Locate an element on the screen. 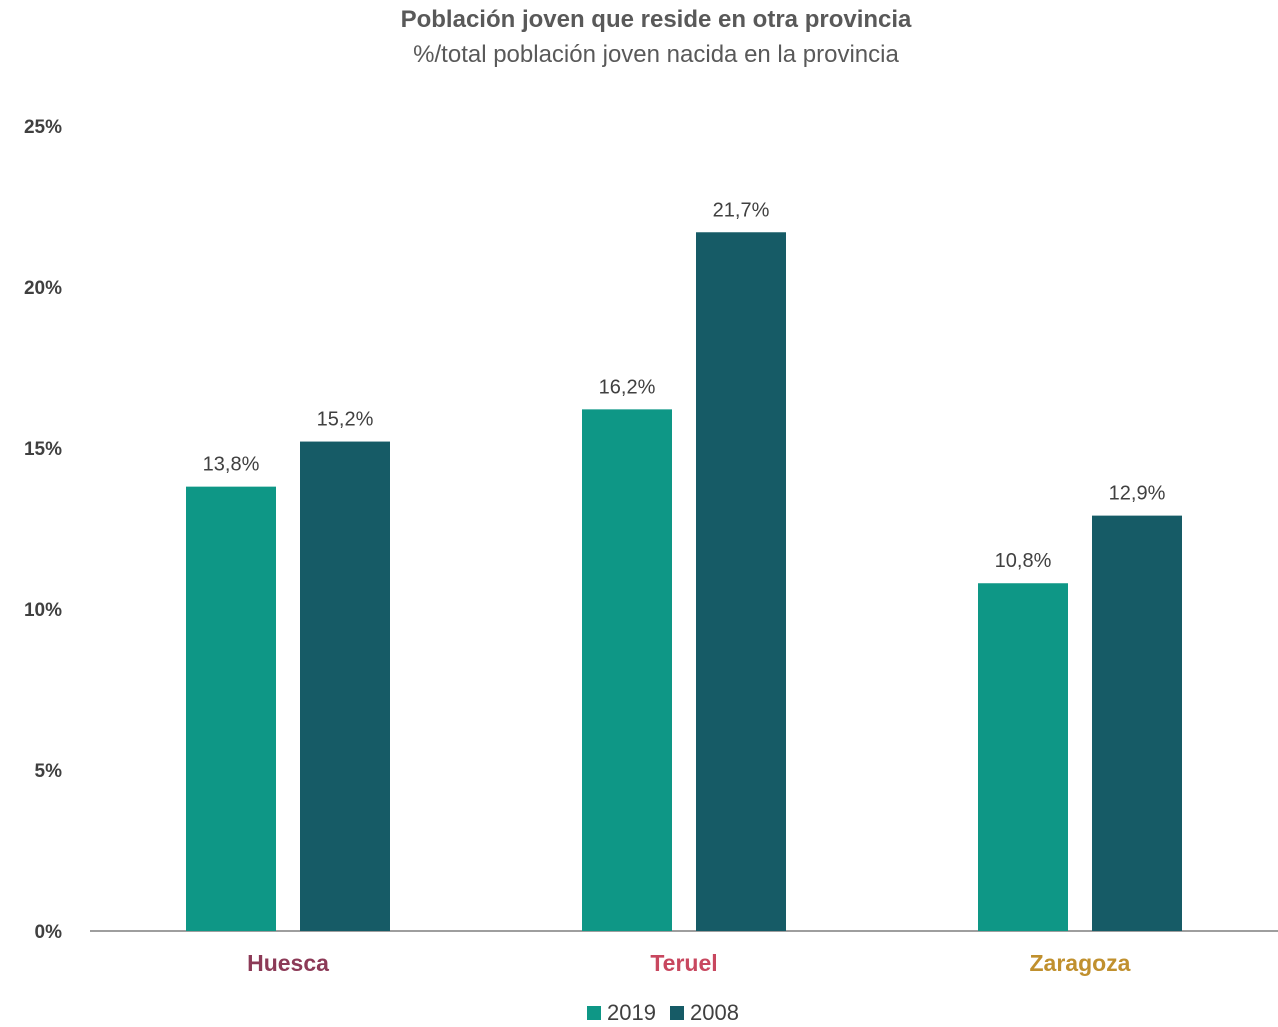  legend-item-2008: 2008 is located at coordinates (704, 1013).